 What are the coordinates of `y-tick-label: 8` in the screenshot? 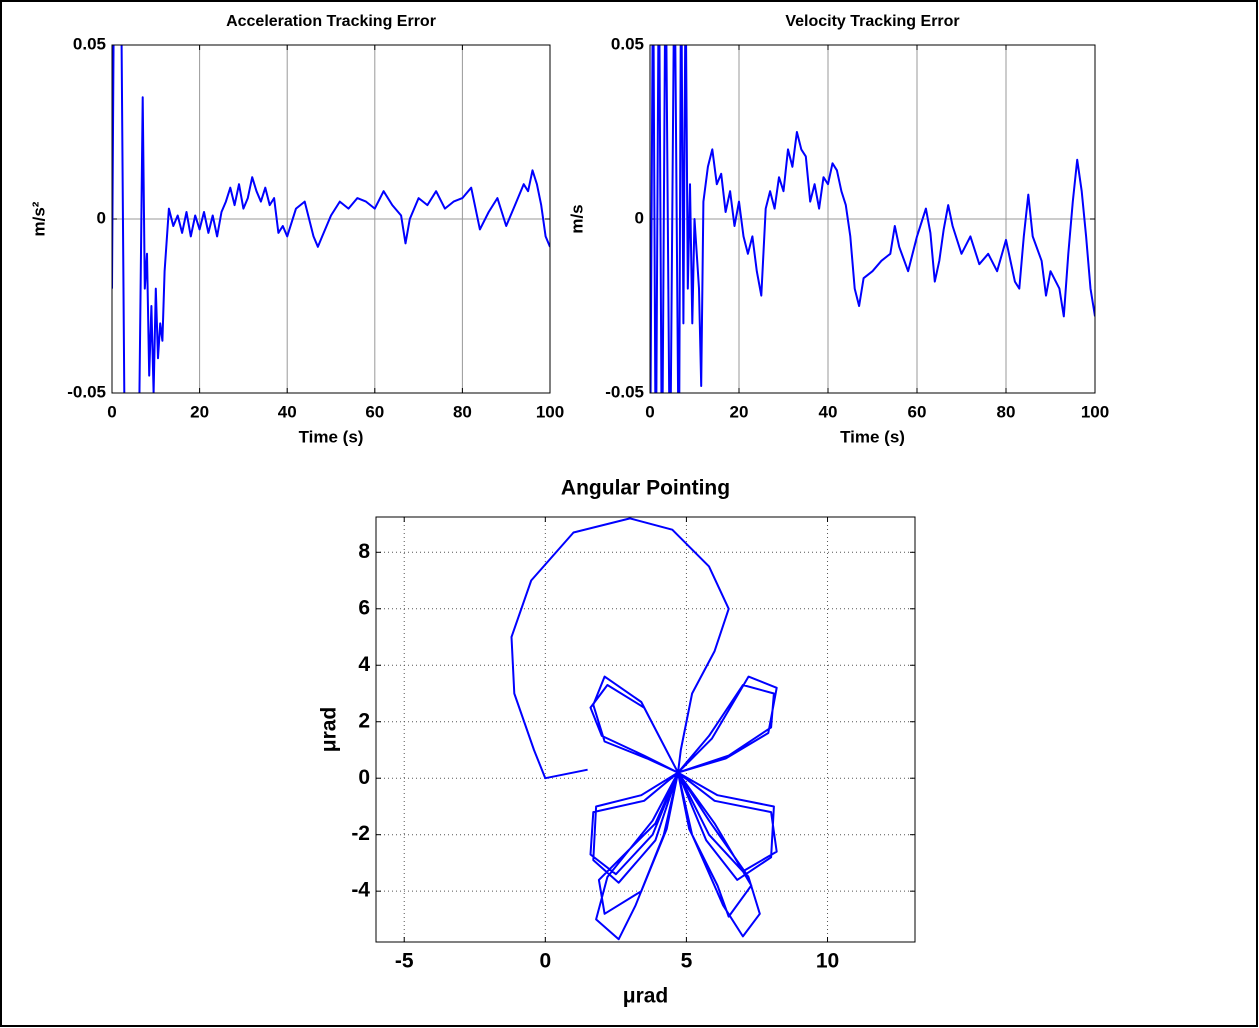 It's located at (364, 551).